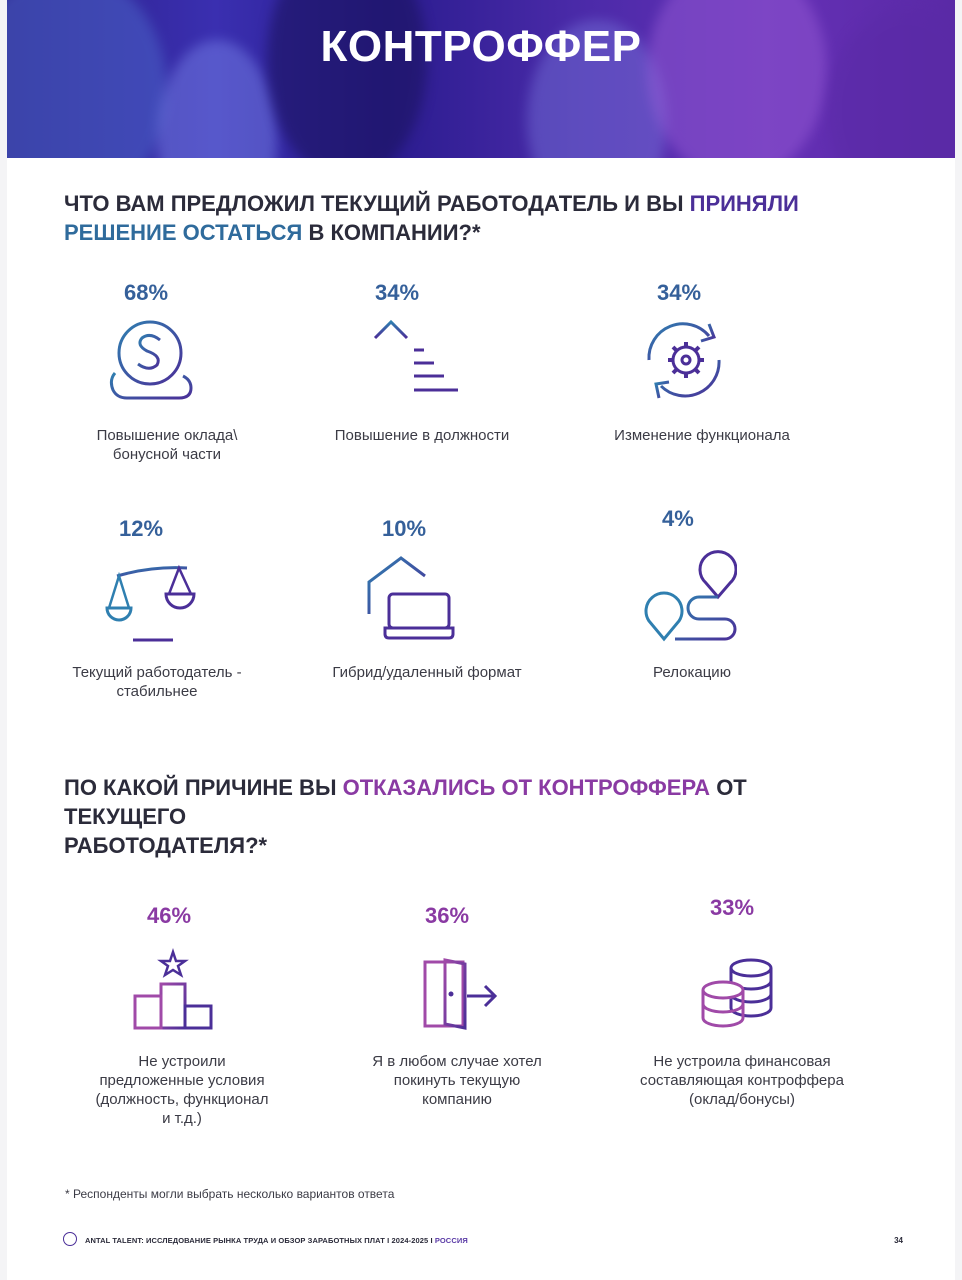  I want to click on answer-label: Изменение функционала, so click(702, 435).